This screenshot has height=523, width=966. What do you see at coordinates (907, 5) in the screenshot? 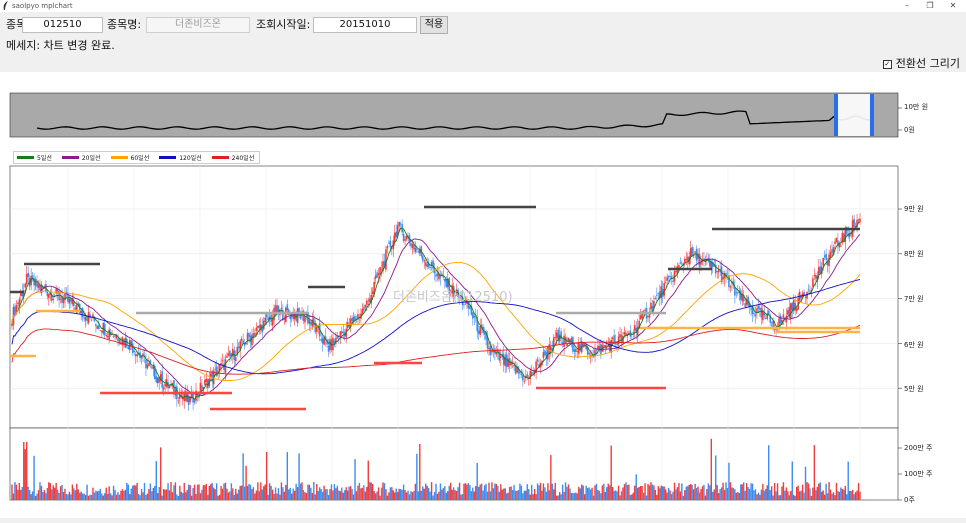
I see `minimize-button: –` at bounding box center [907, 5].